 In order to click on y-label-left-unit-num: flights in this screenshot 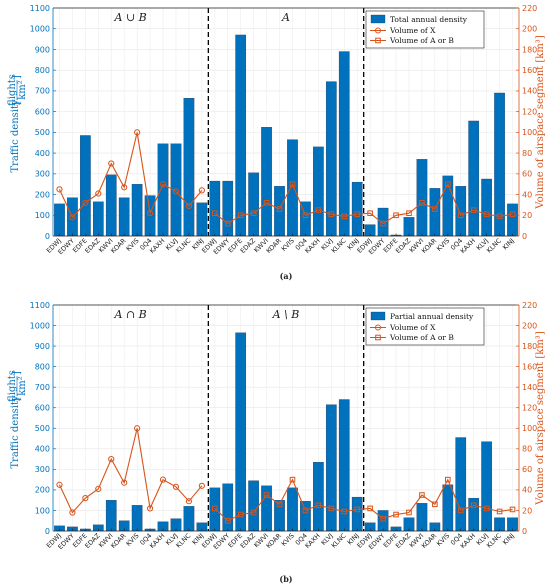, I will do `click(12, 386)`.